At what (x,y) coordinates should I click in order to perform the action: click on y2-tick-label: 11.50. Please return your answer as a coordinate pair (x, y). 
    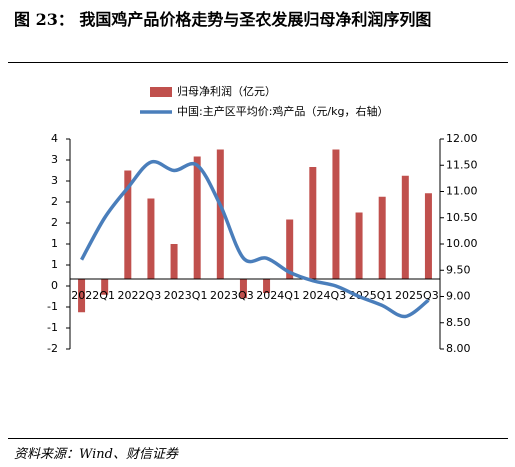
    Looking at the image, I should click on (462, 164).